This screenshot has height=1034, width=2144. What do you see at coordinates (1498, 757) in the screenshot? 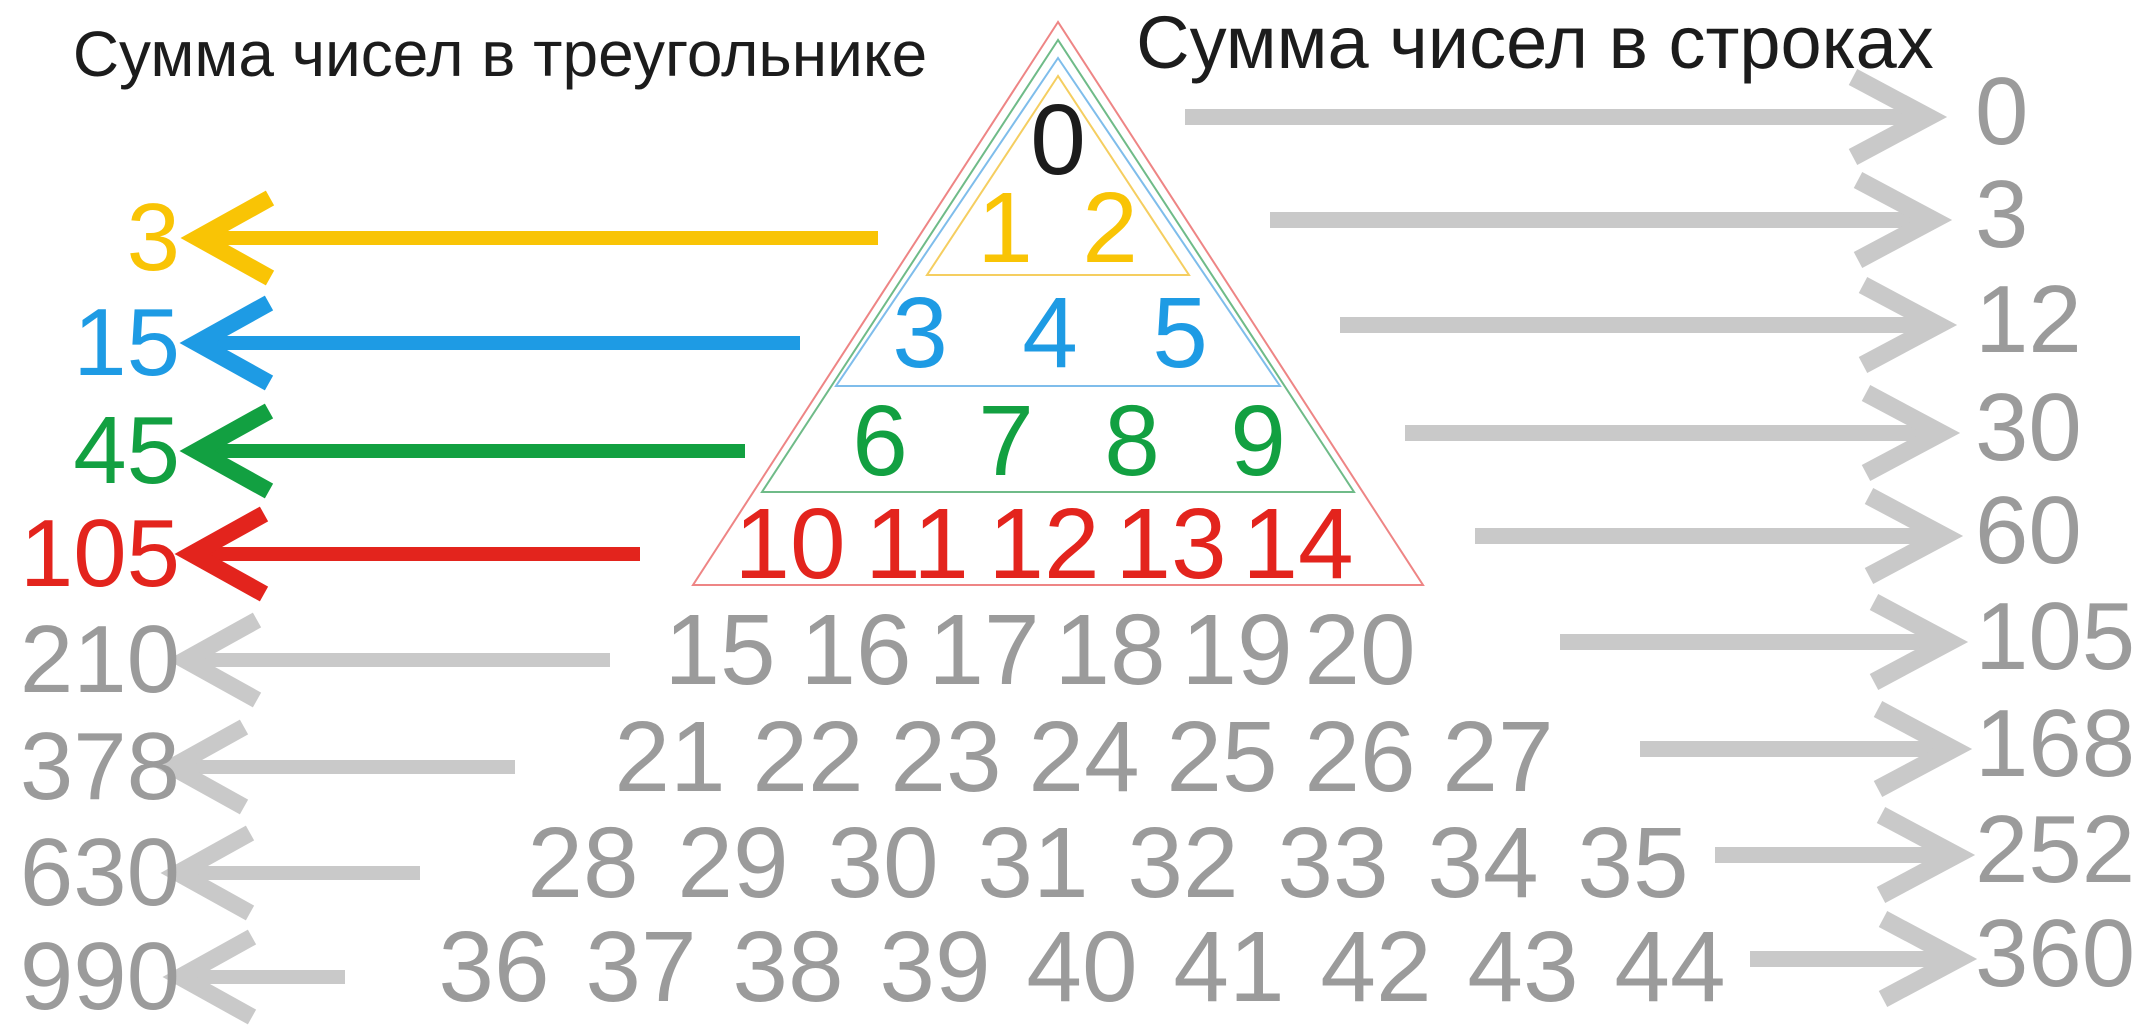
I see `triangle-number: 27` at bounding box center [1498, 757].